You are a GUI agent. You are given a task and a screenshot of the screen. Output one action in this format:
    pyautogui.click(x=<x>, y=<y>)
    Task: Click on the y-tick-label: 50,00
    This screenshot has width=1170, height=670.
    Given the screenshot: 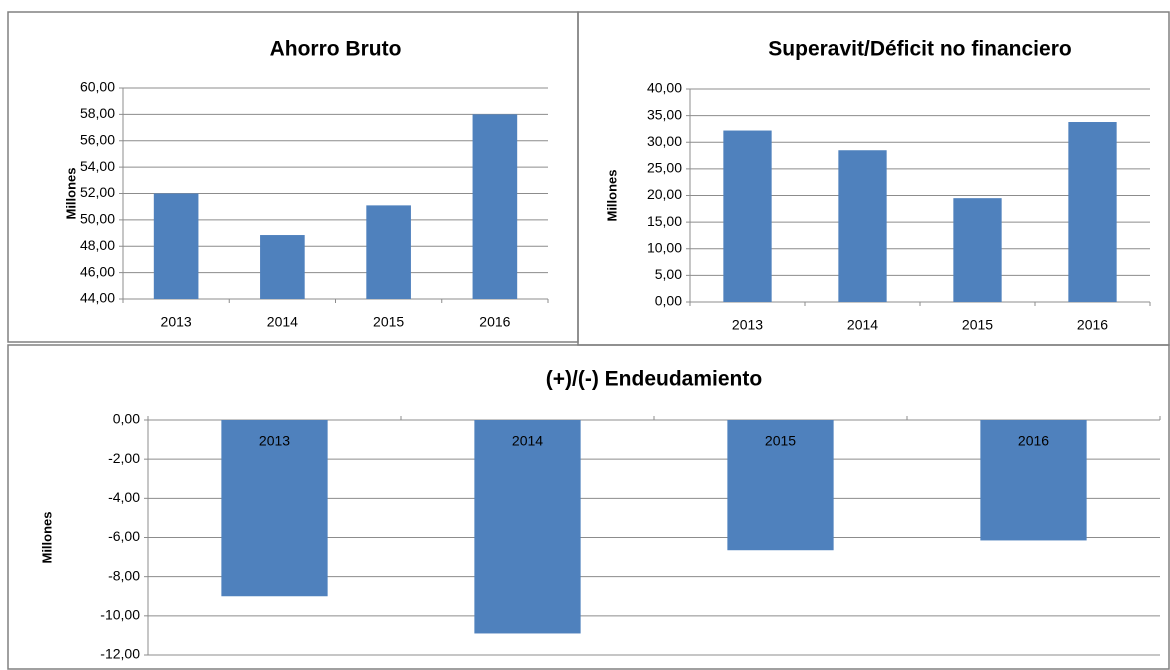 What is the action you would take?
    pyautogui.click(x=97, y=219)
    